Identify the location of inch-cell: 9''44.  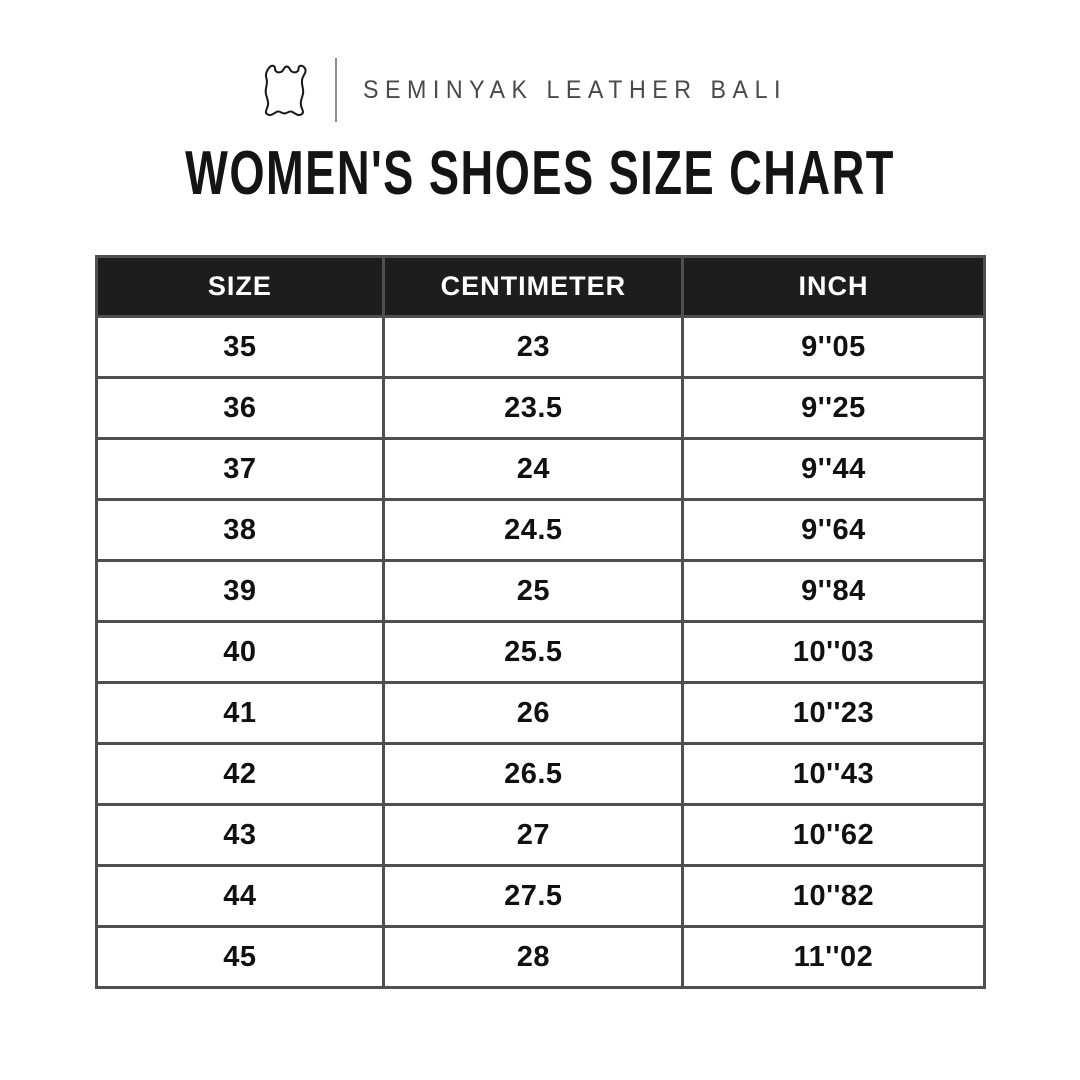
(833, 469).